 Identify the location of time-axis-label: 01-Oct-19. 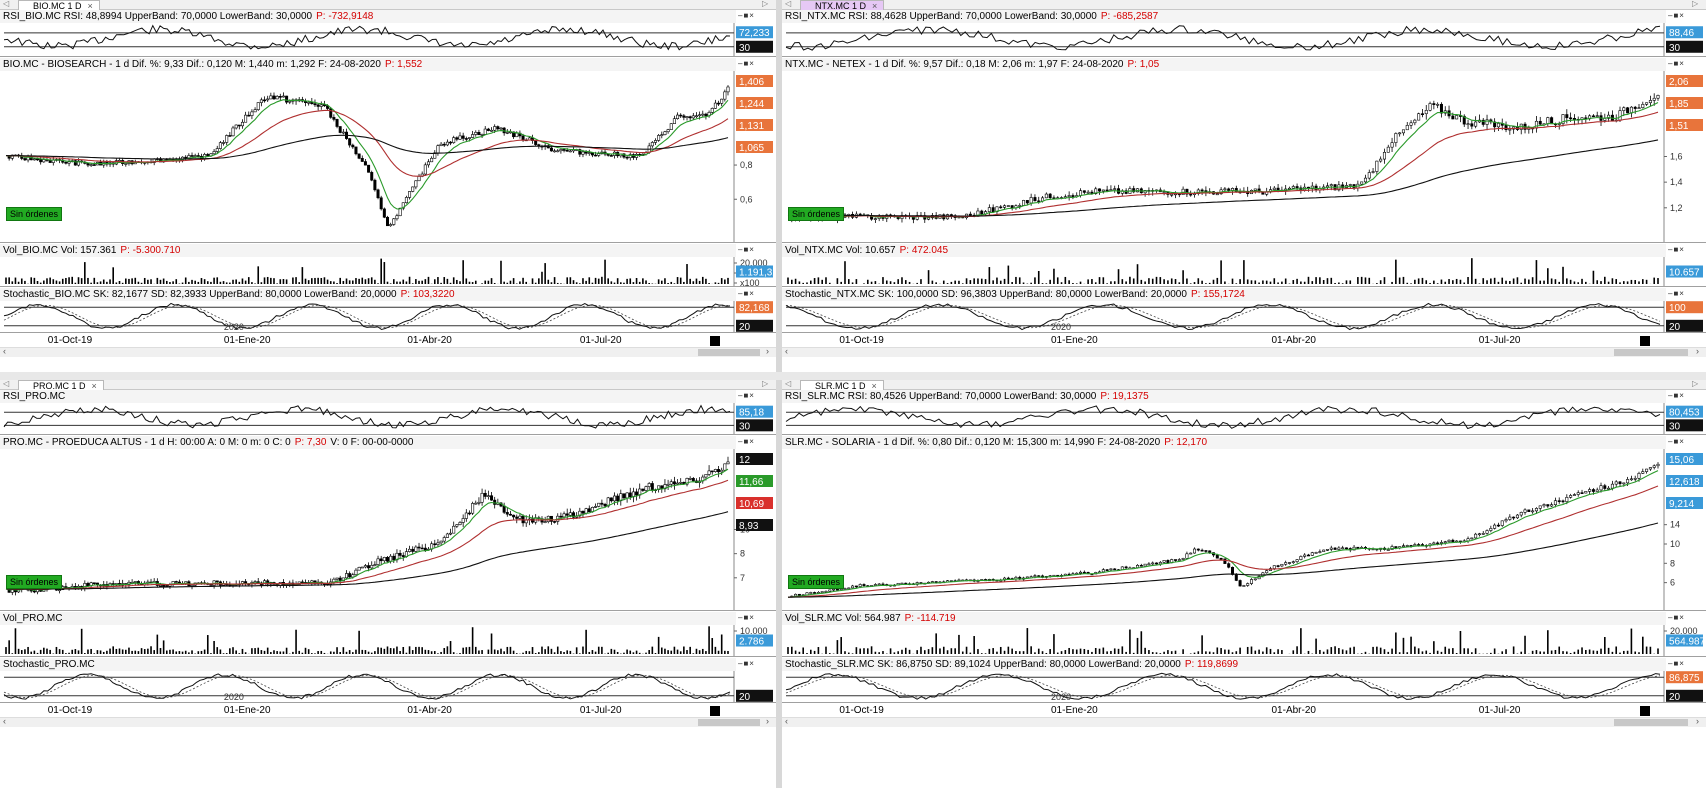
(70, 340).